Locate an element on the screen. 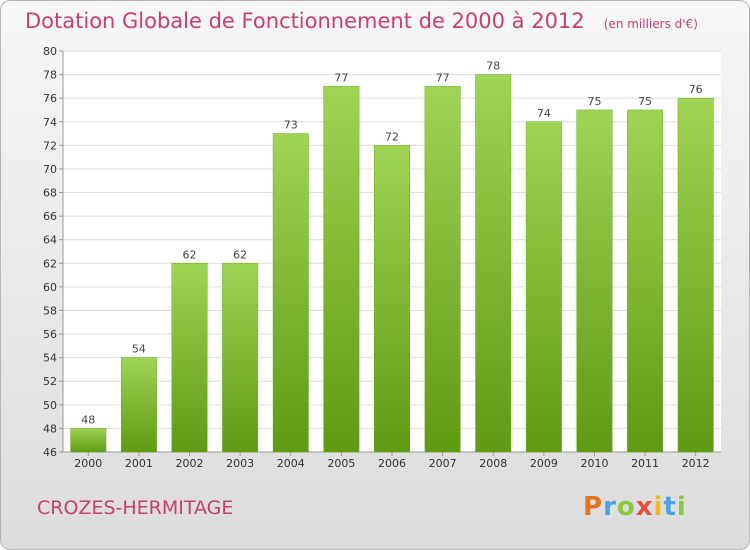 Image resolution: width=750 pixels, height=550 pixels. bar-2006 is located at coordinates (392, 299).